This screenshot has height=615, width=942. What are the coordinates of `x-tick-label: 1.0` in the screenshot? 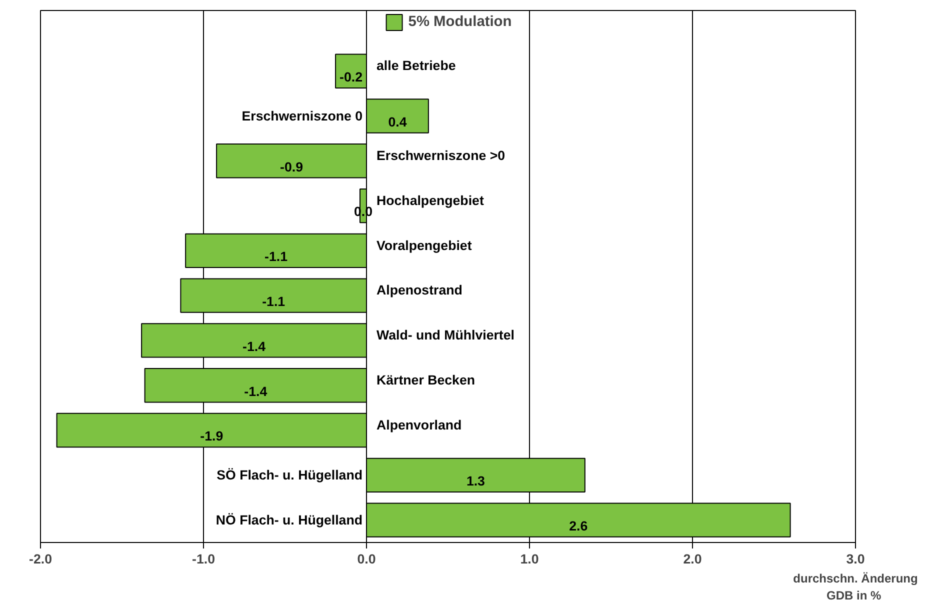 It's located at (529, 559).